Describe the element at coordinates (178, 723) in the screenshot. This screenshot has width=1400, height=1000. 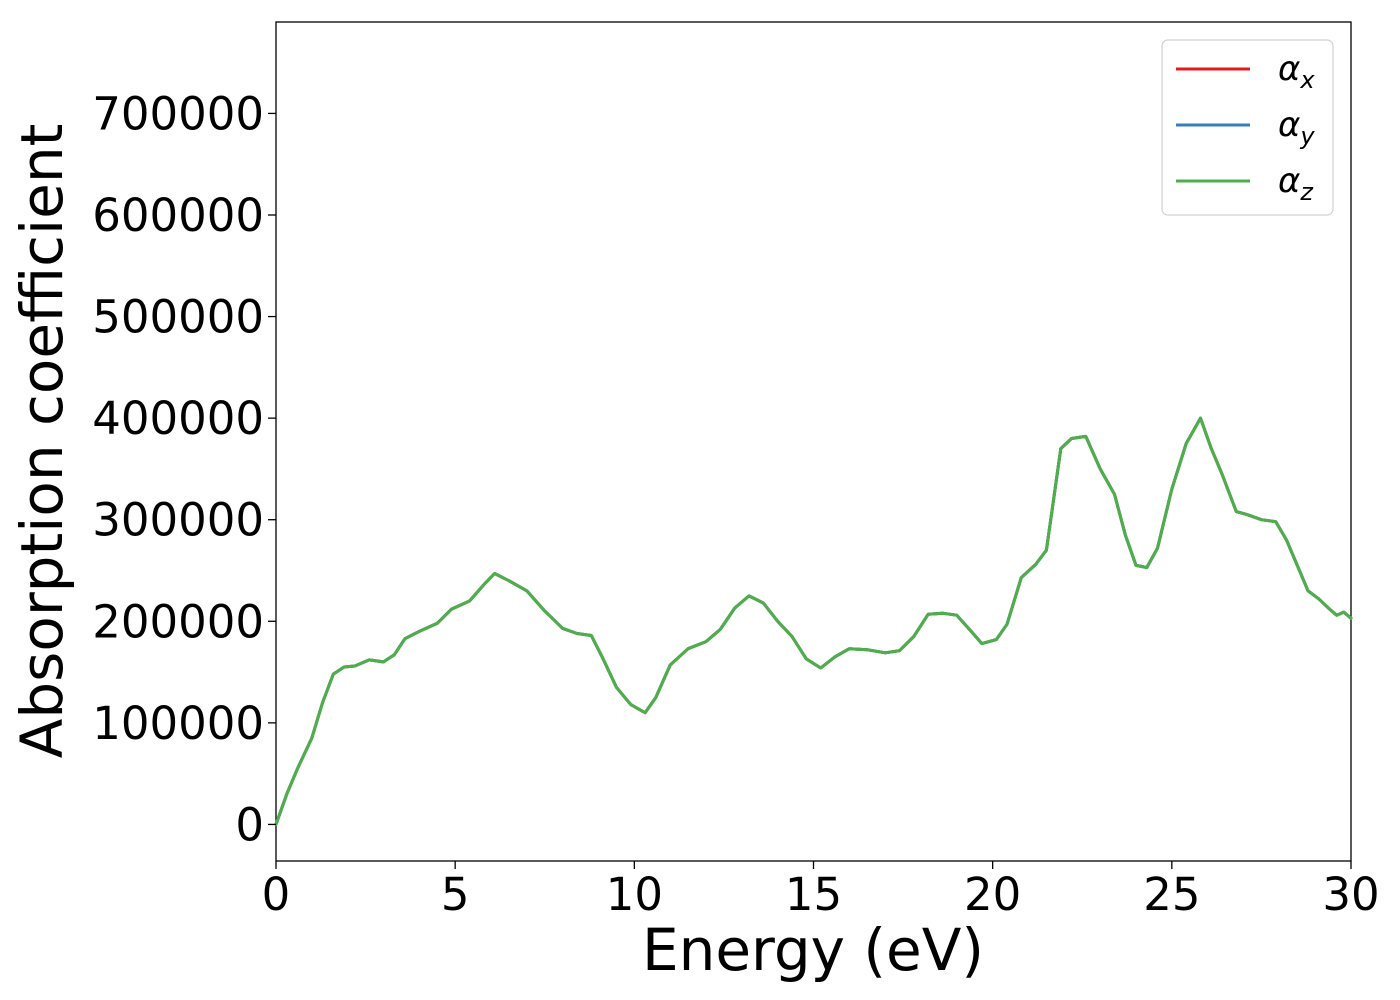
I see `y-tick-label: 100000` at that location.